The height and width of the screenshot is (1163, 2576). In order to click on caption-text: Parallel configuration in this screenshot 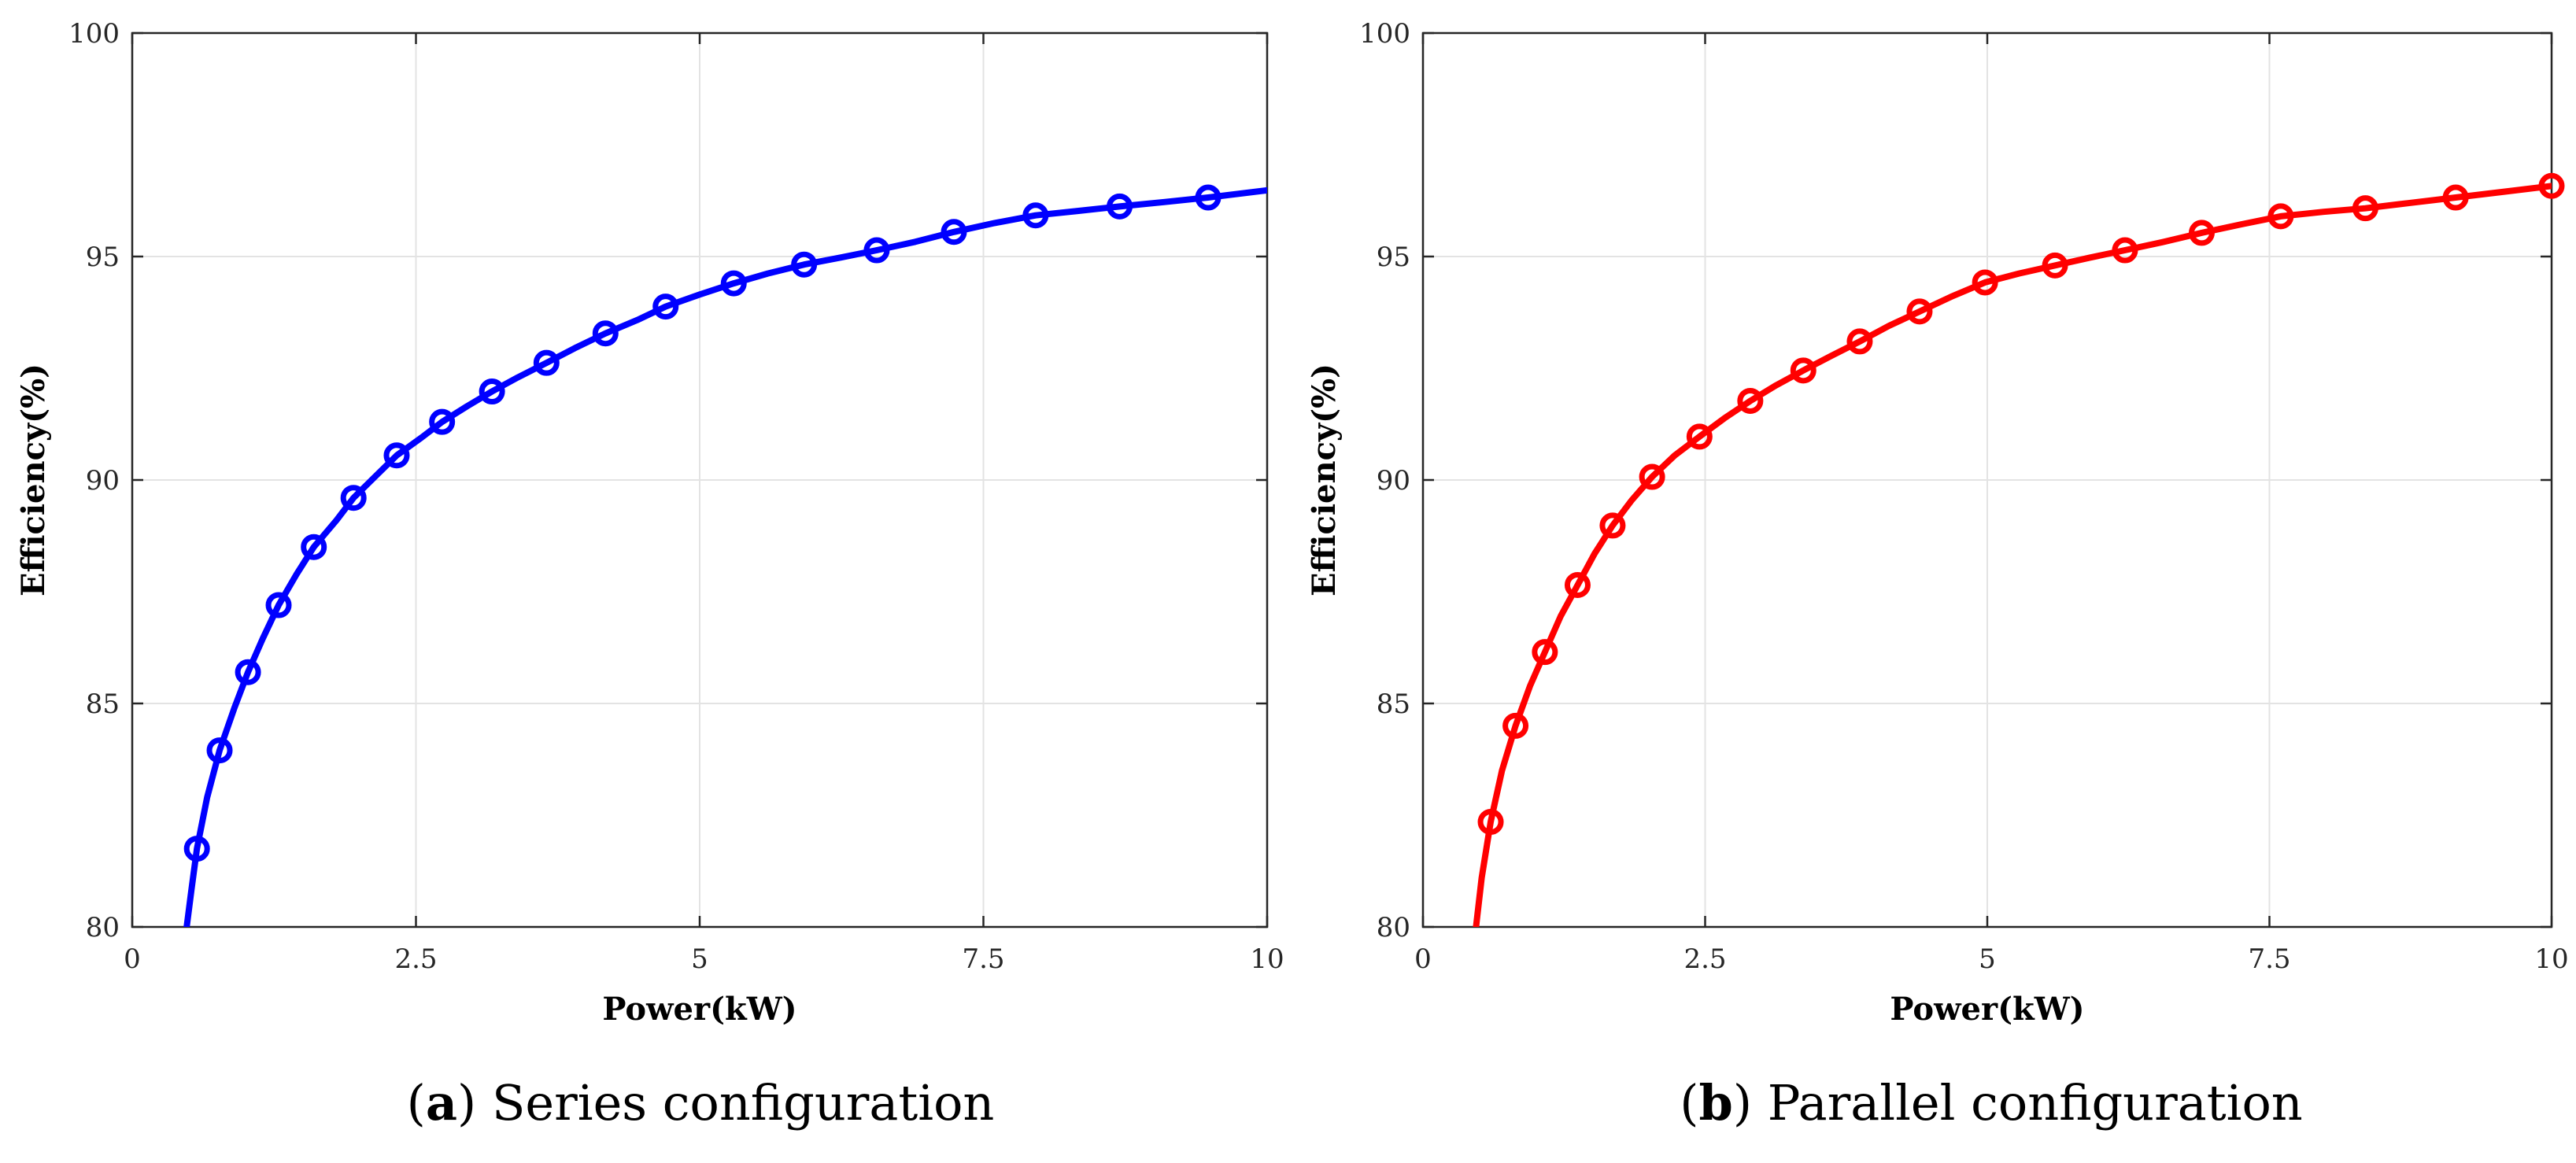, I will do `click(2027, 1103)`.